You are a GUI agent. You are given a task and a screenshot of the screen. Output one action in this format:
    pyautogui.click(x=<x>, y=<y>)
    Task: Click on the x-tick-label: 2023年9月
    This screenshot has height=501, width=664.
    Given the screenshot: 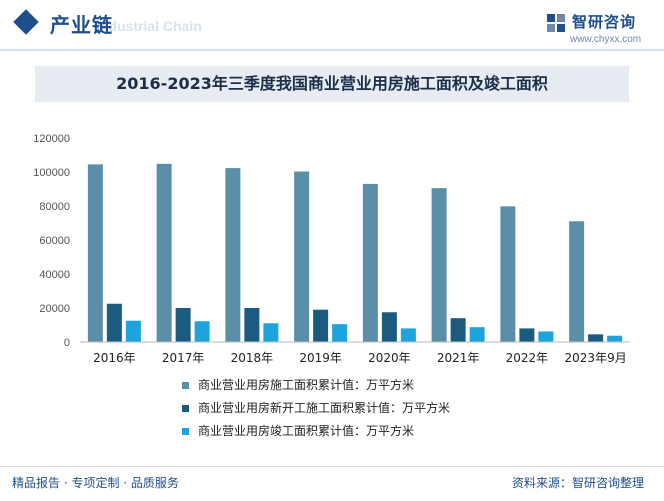 What is the action you would take?
    pyautogui.click(x=596, y=358)
    